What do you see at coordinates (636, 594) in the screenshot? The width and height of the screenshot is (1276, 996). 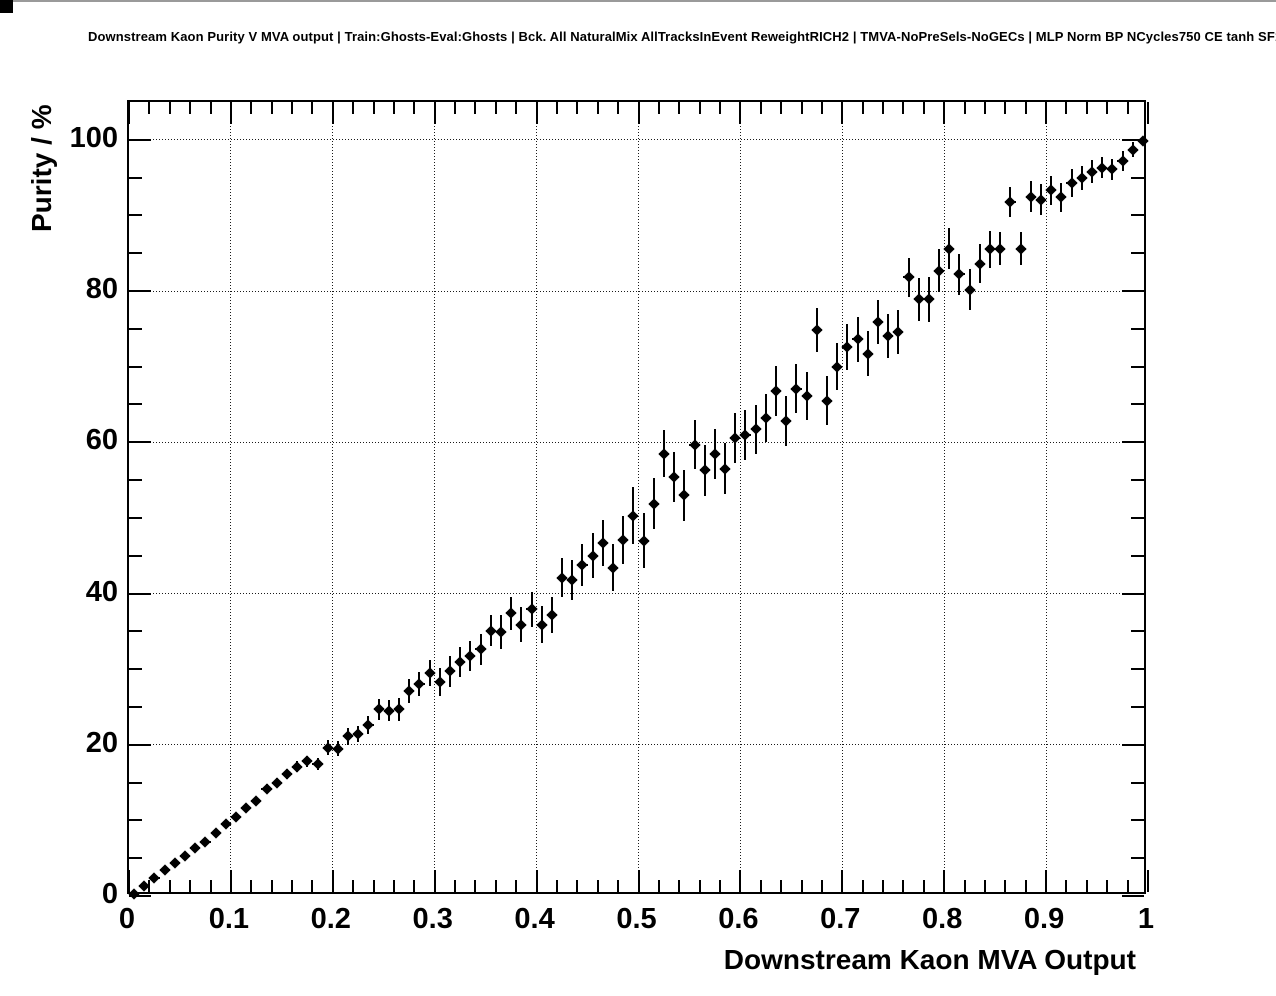 I see `h-gridline` at bounding box center [636, 594].